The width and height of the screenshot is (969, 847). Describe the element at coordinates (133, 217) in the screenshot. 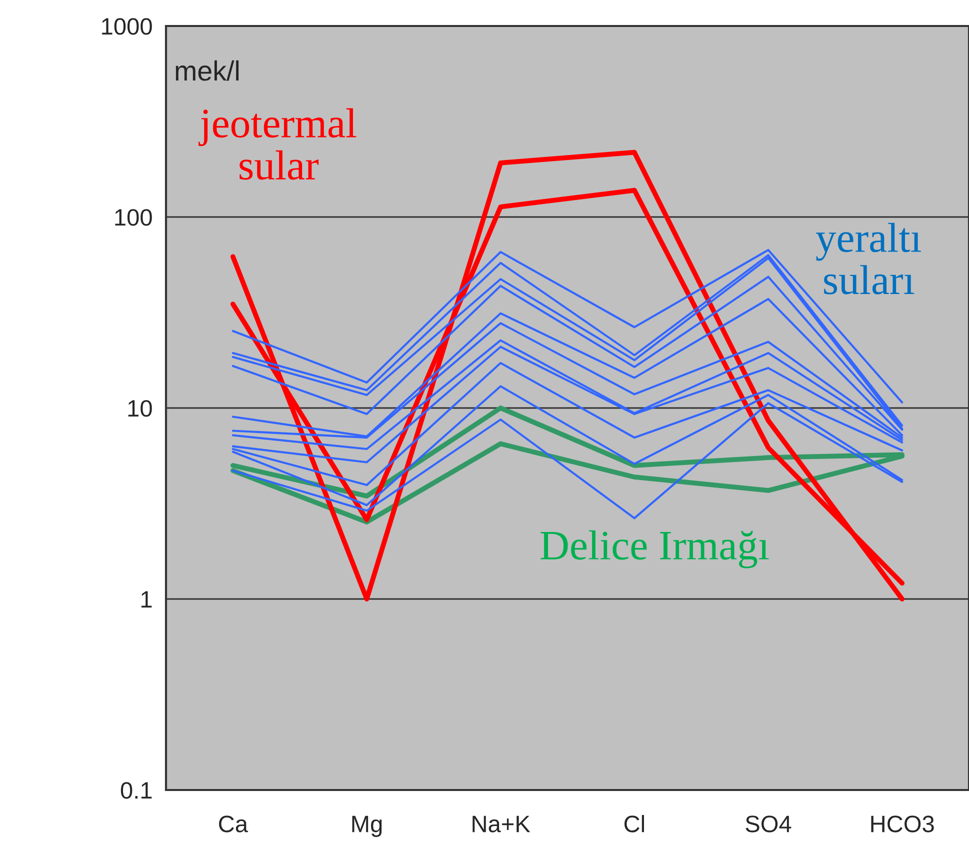

I see `y-tick-label: 100` at that location.